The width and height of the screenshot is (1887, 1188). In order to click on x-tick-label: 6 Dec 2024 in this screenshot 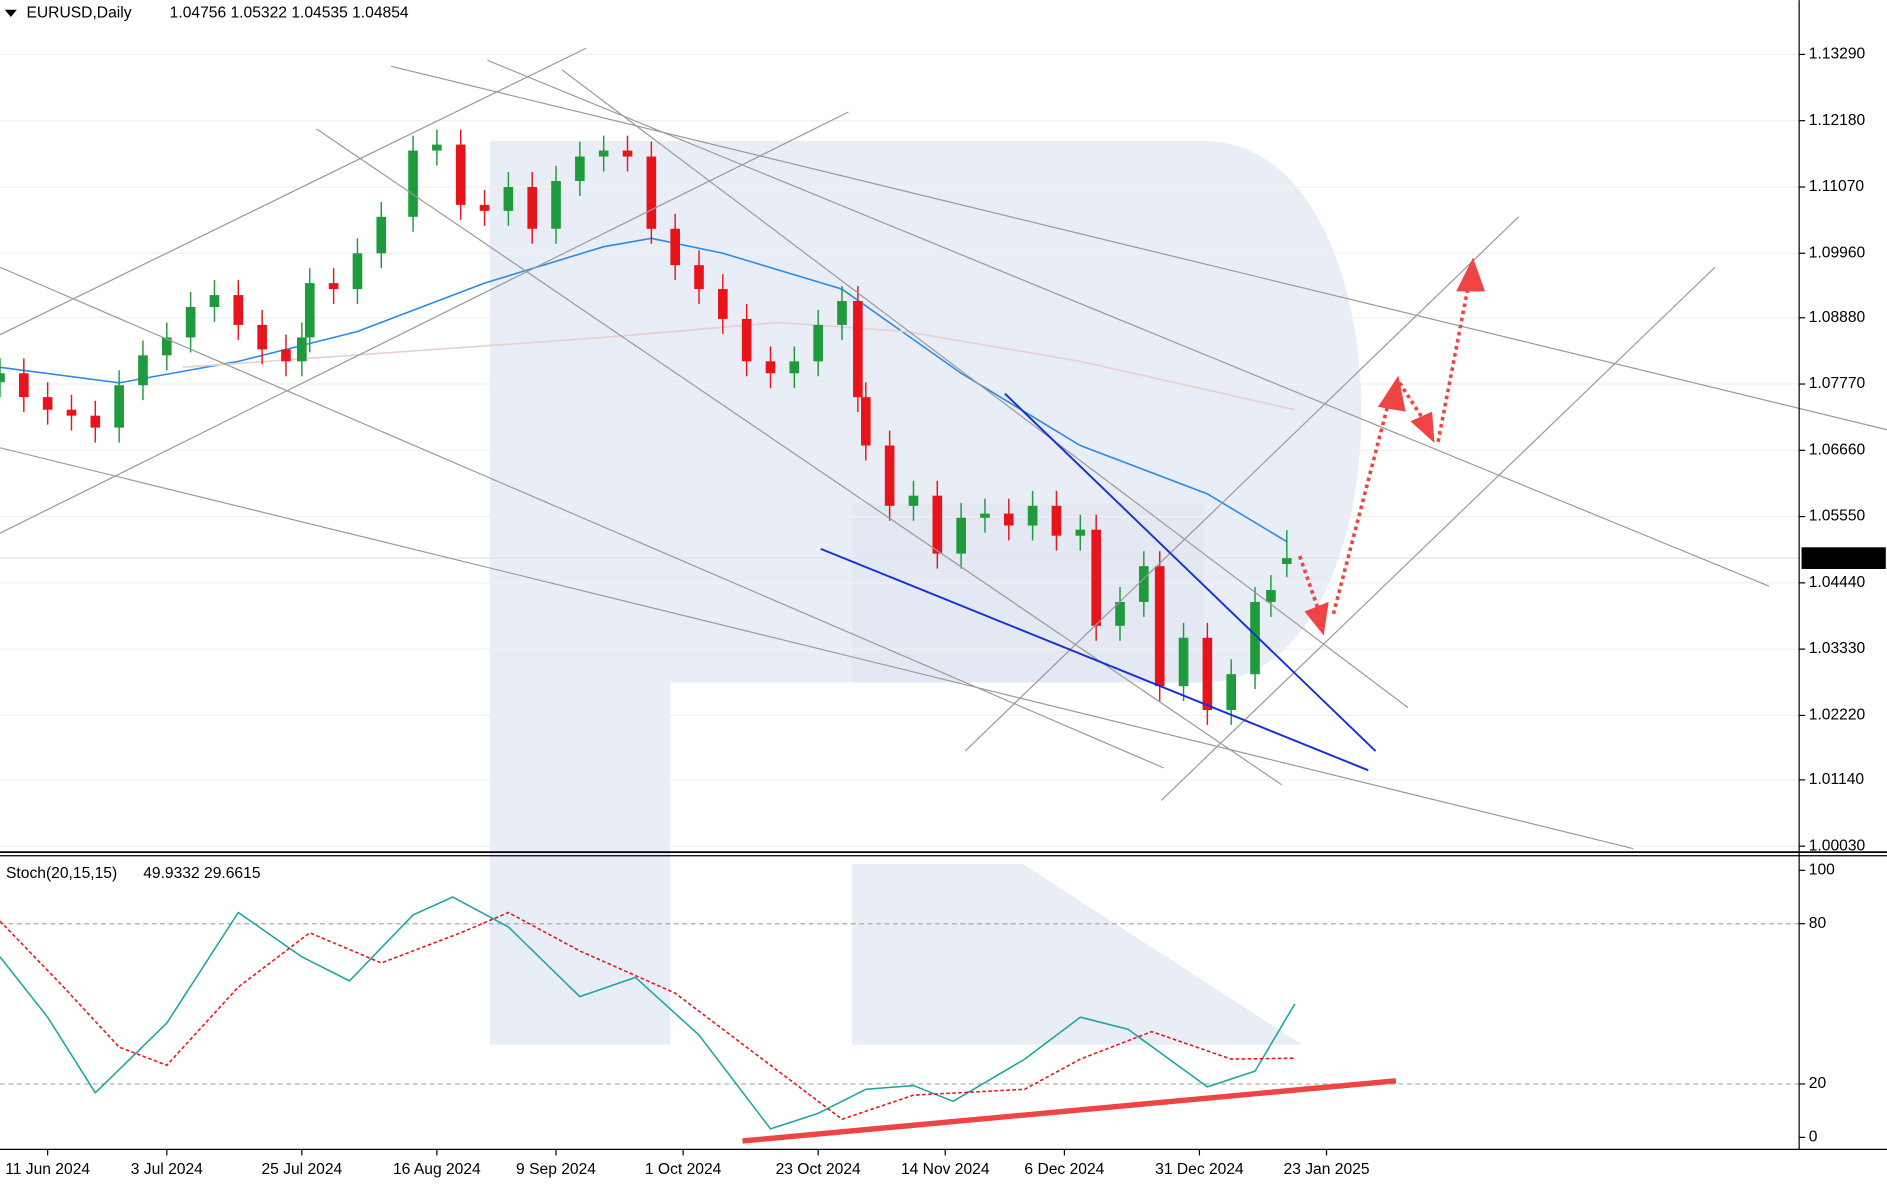, I will do `click(1064, 1169)`.